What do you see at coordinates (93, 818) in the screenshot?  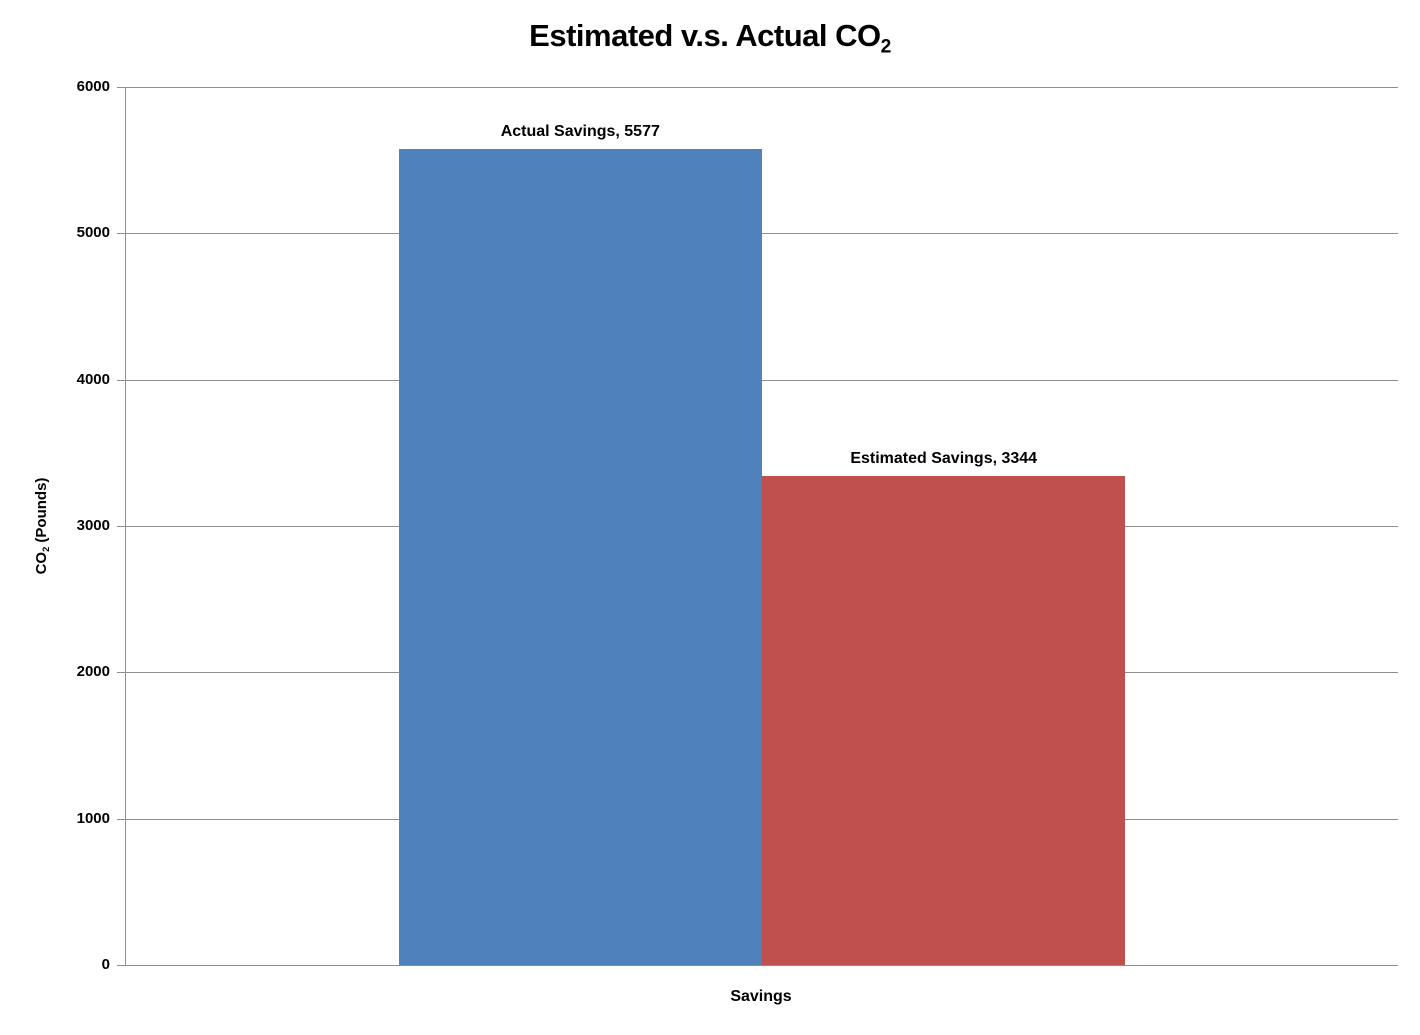 I see `y-tick-label-1000: 1000` at bounding box center [93, 818].